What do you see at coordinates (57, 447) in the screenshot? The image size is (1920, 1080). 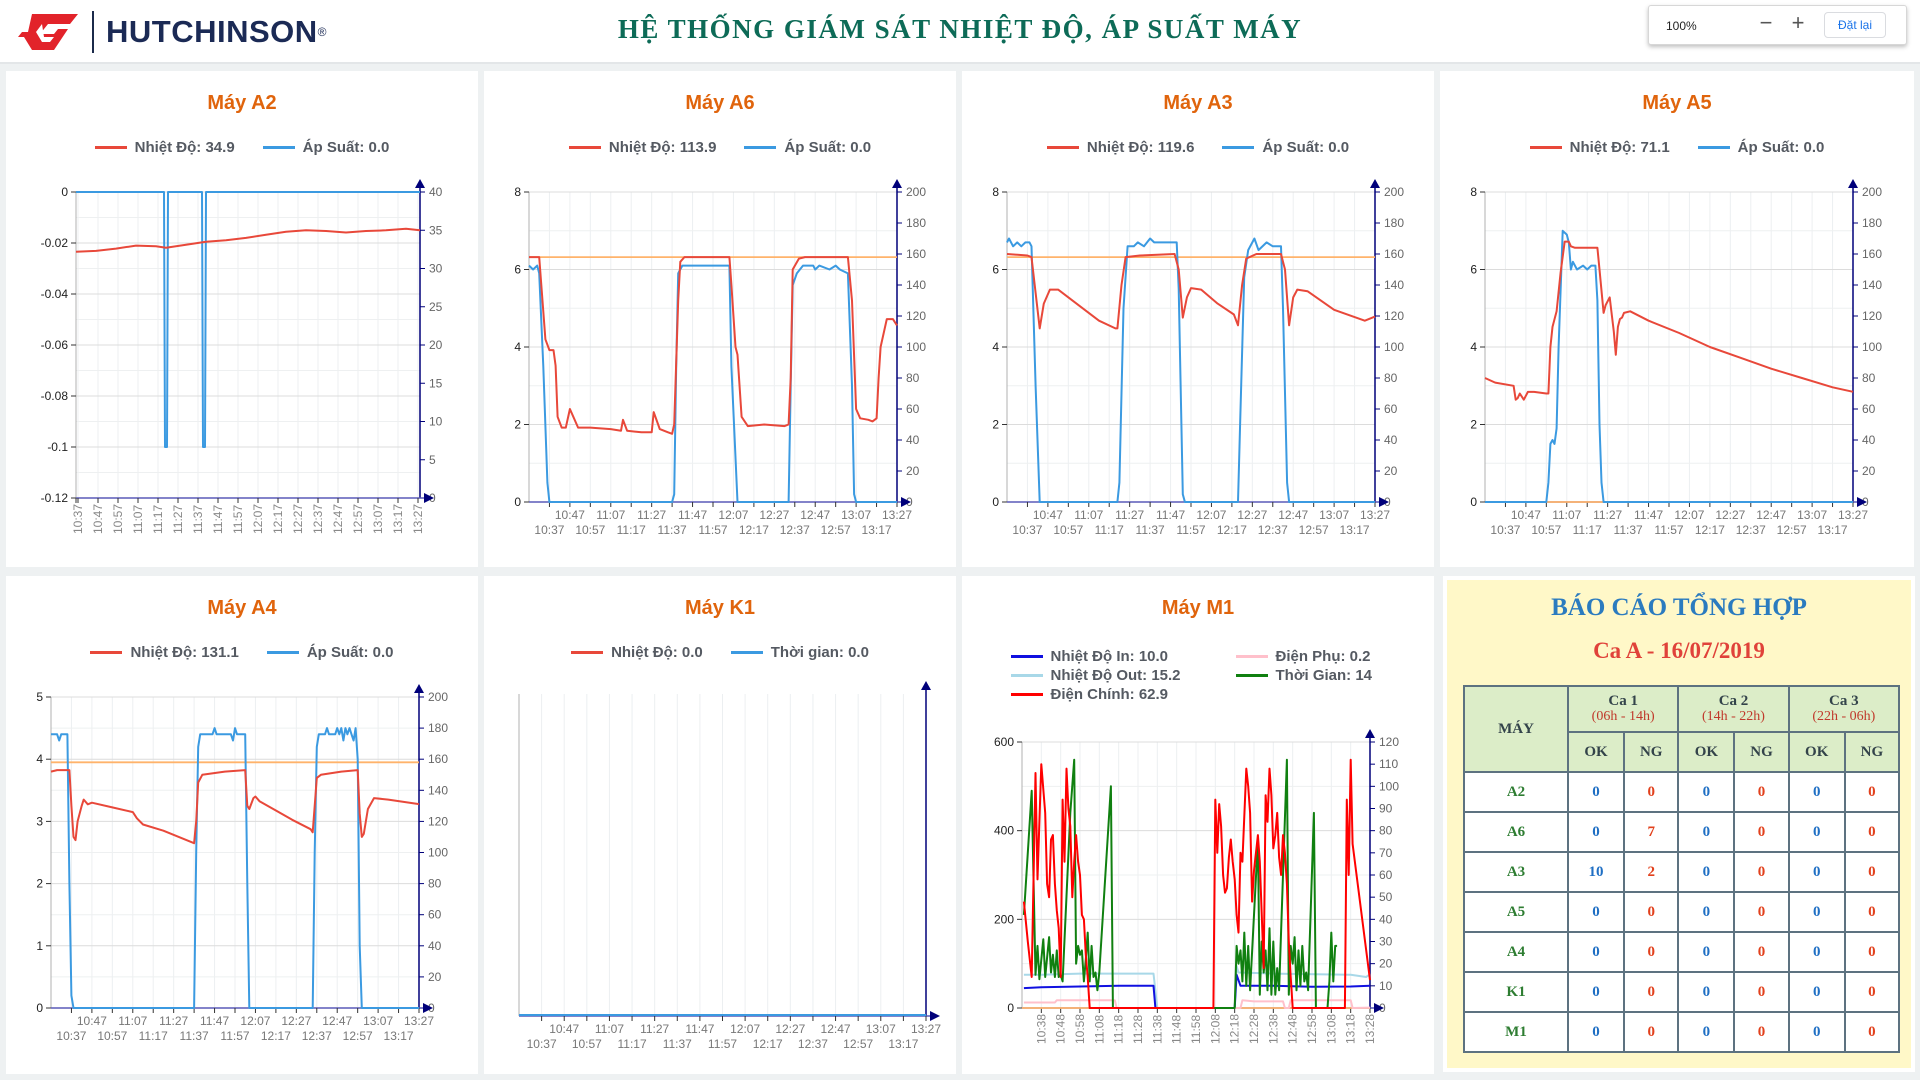 I see `y-tick-label: -0.1` at bounding box center [57, 447].